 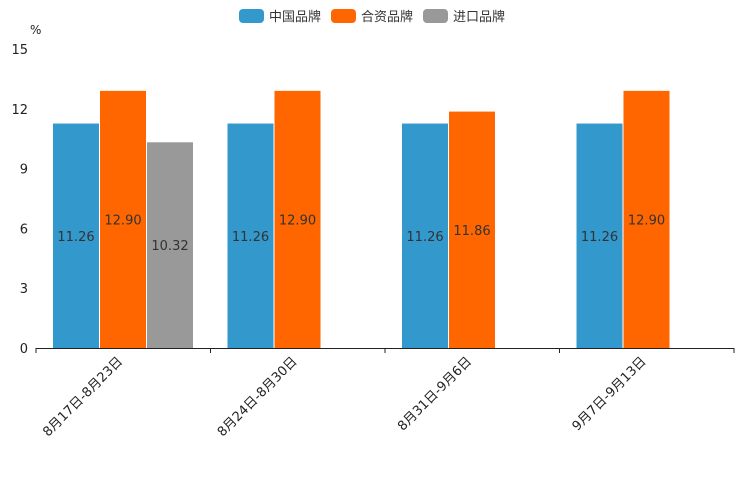 I want to click on y-axis-unit: %, so click(x=35, y=30).